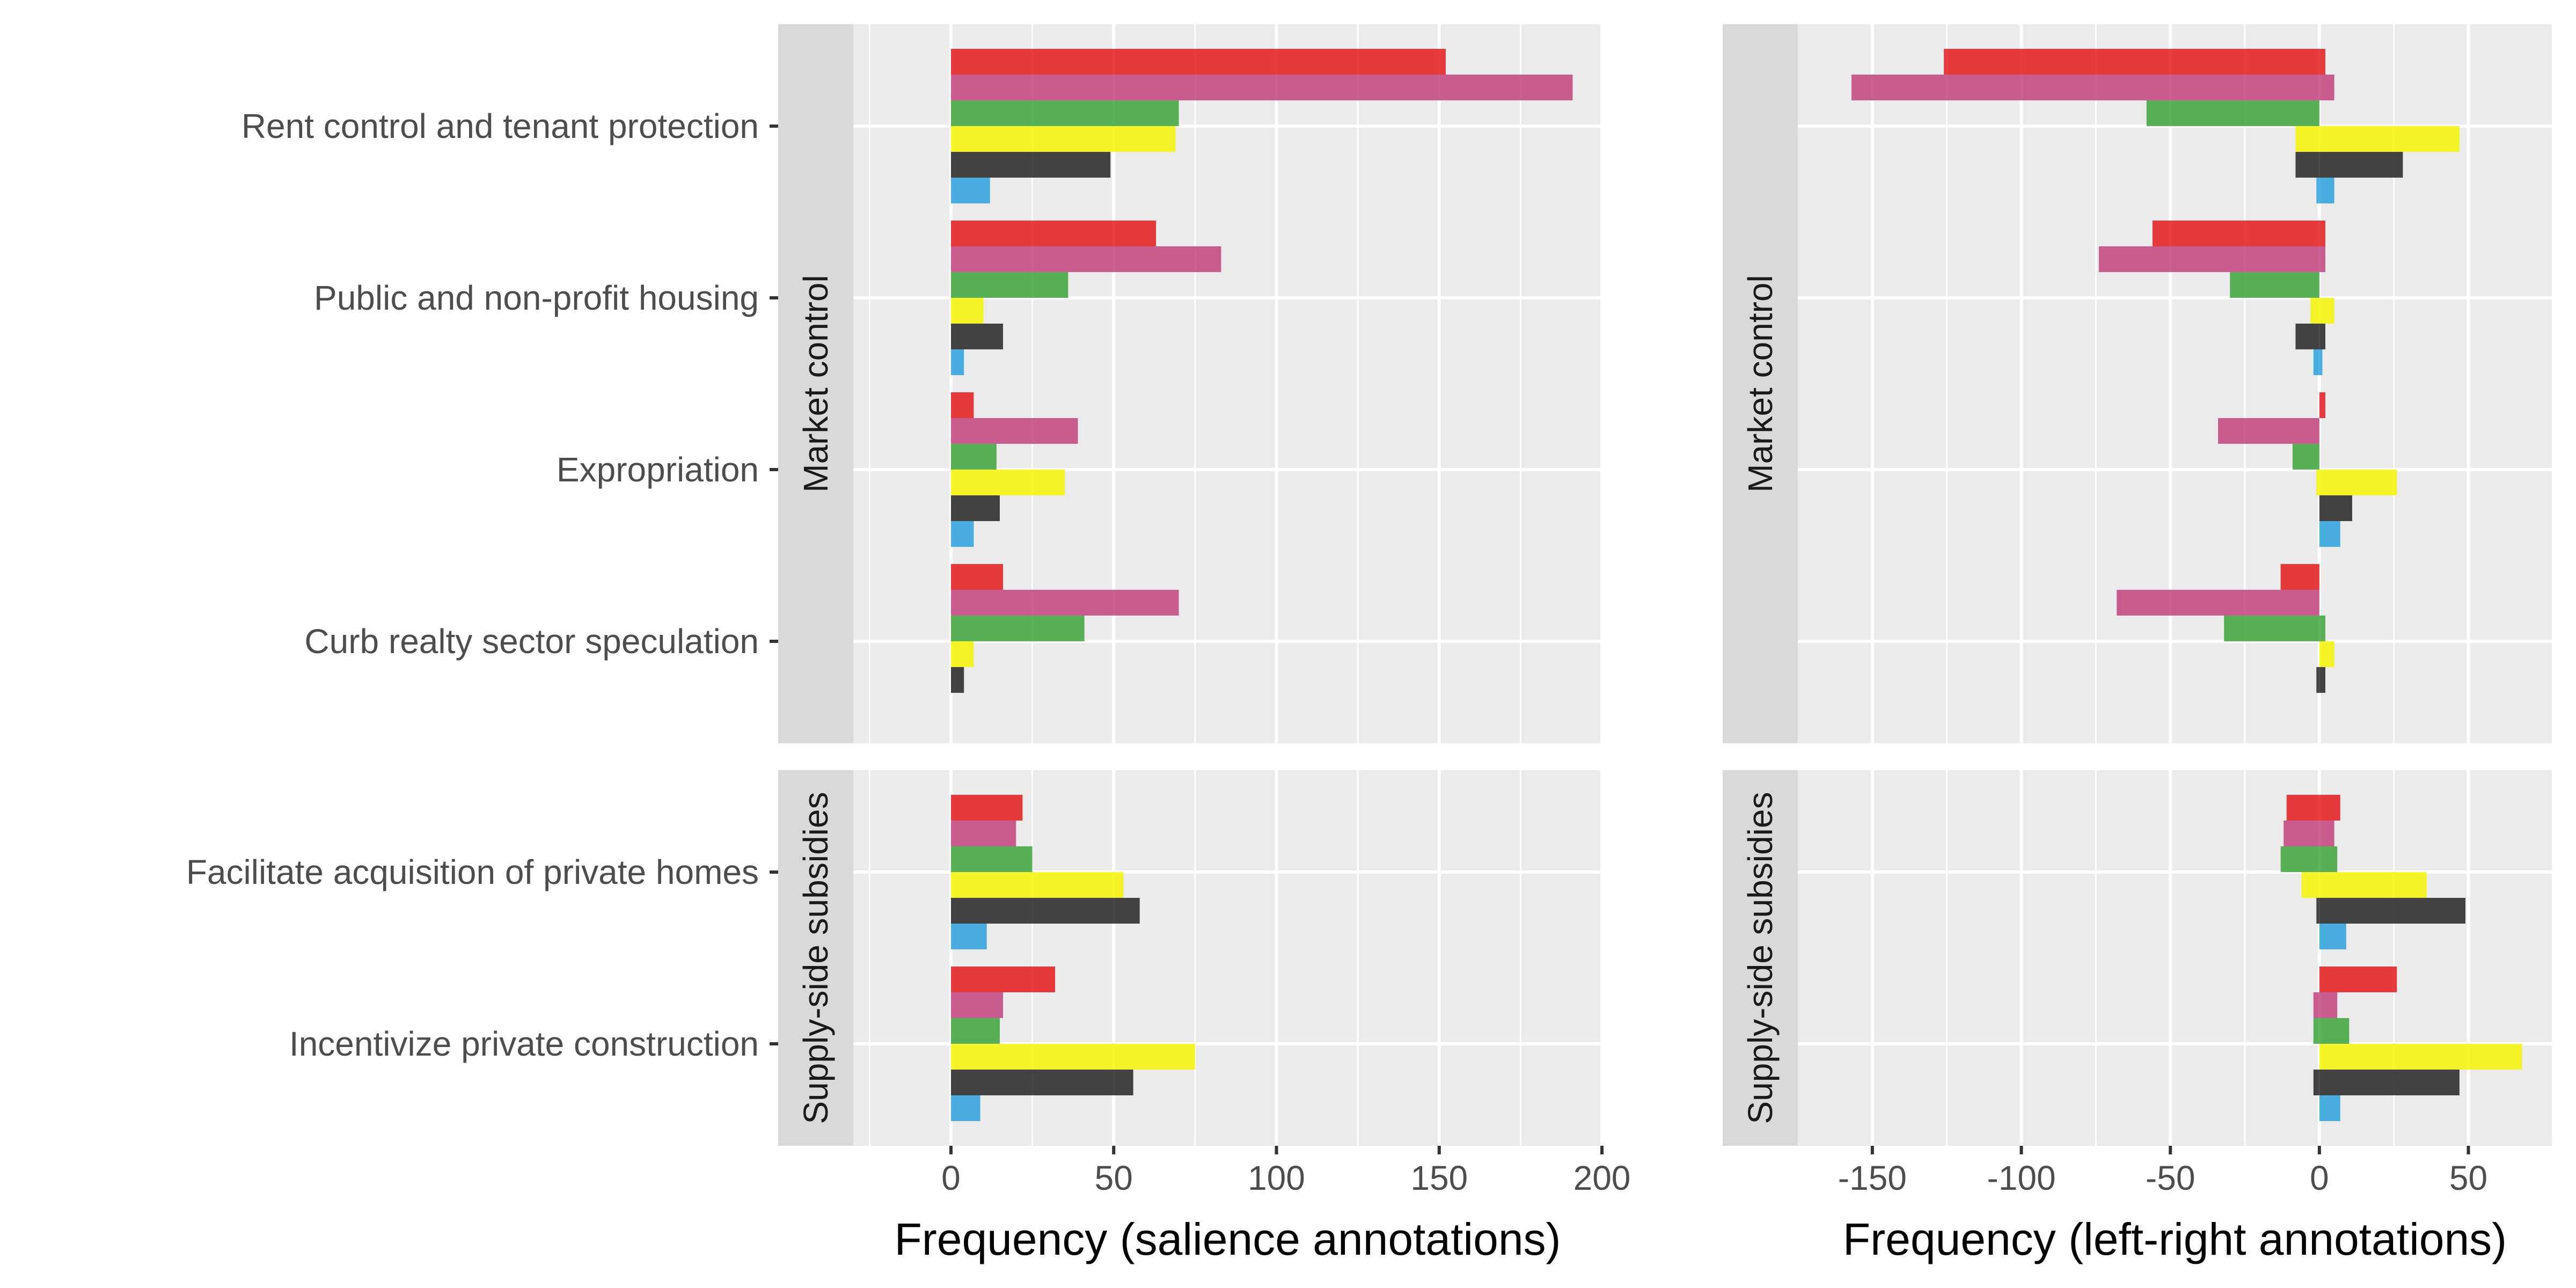 This screenshot has height=1288, width=2576. What do you see at coordinates (1191, 958) in the screenshot?
I see `panel-1-supply-side-subsidies: Supply-side subsidies` at bounding box center [1191, 958].